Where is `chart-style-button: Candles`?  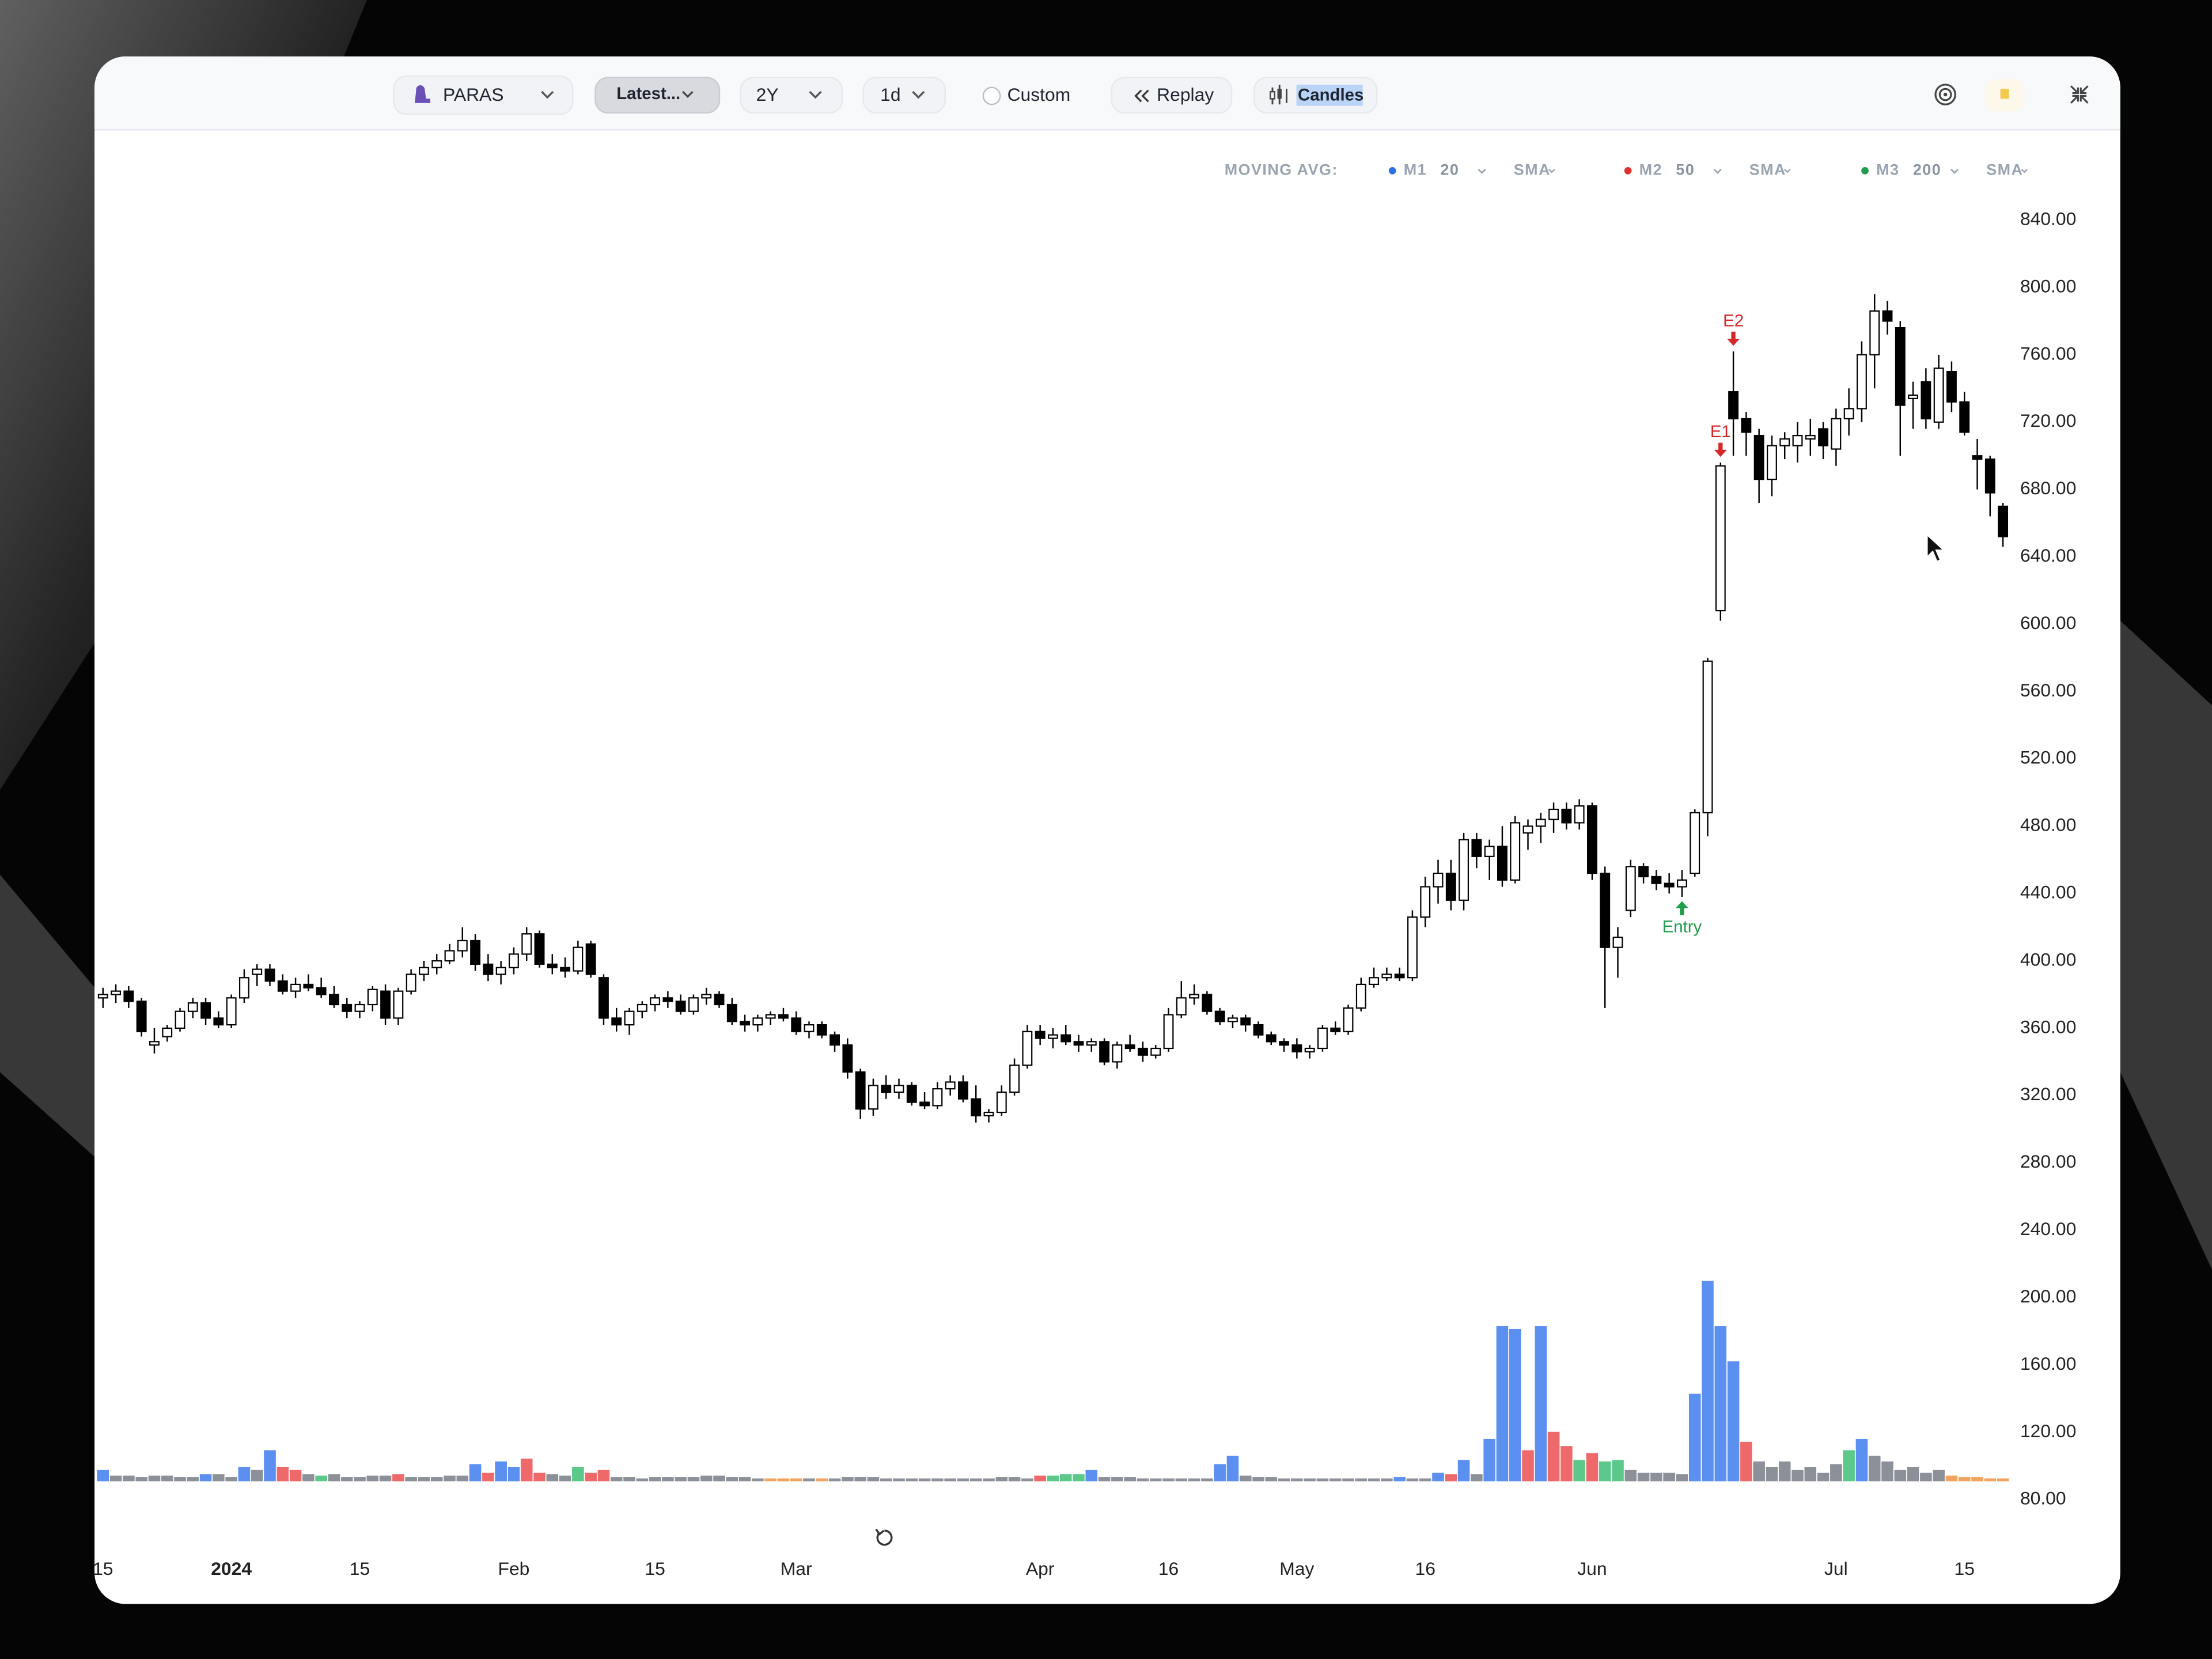 chart-style-button: Candles is located at coordinates (1315, 95).